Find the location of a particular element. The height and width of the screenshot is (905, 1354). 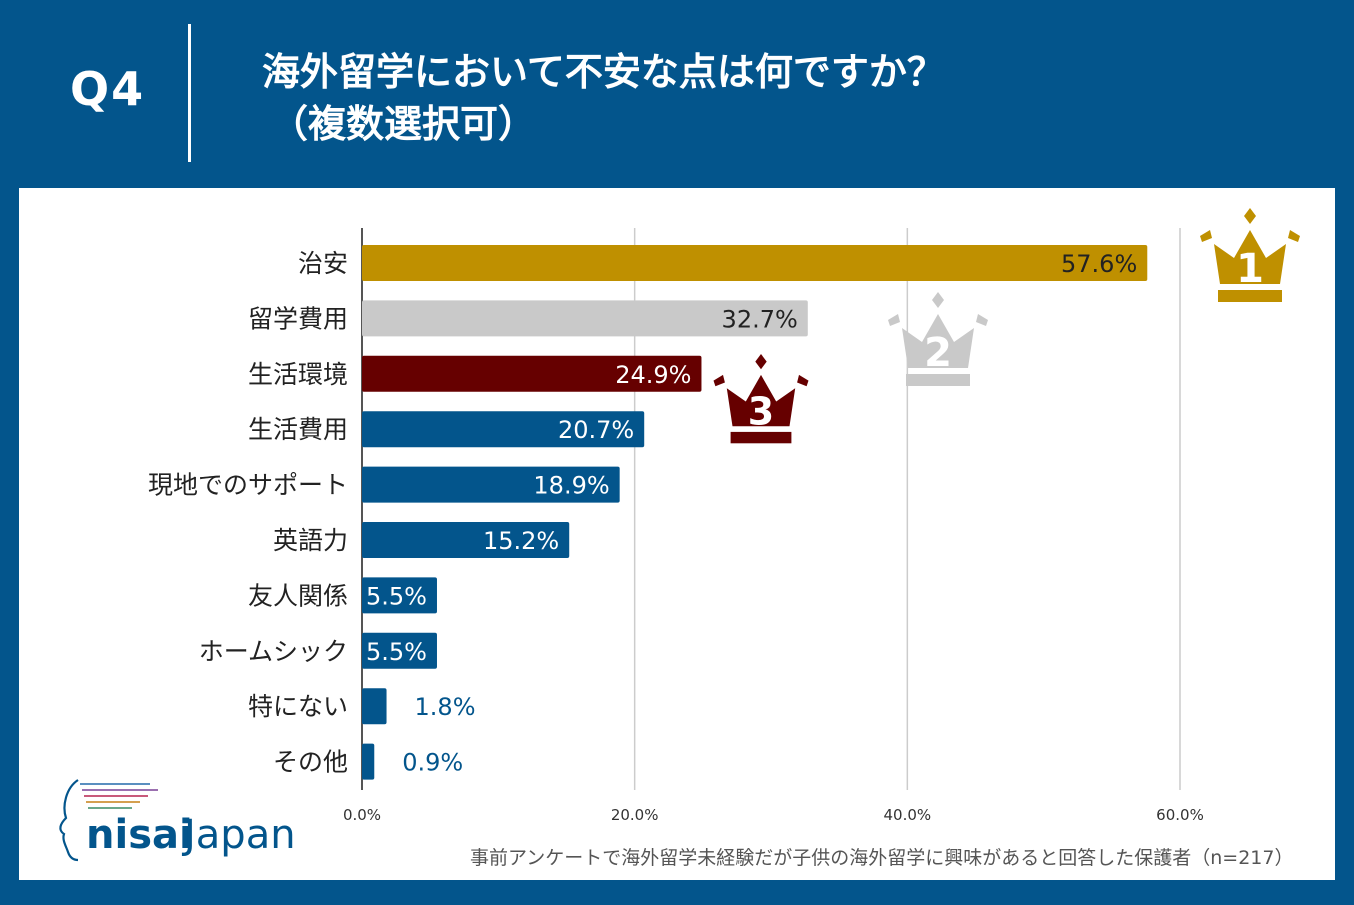

header-divider is located at coordinates (189, 93).